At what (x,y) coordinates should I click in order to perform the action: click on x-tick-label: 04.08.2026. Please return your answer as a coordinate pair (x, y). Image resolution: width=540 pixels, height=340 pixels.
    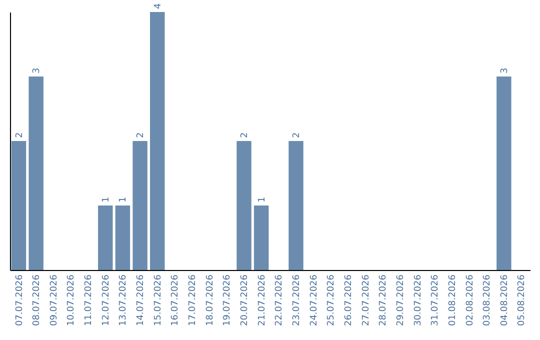
    Looking at the image, I should click on (505, 300).